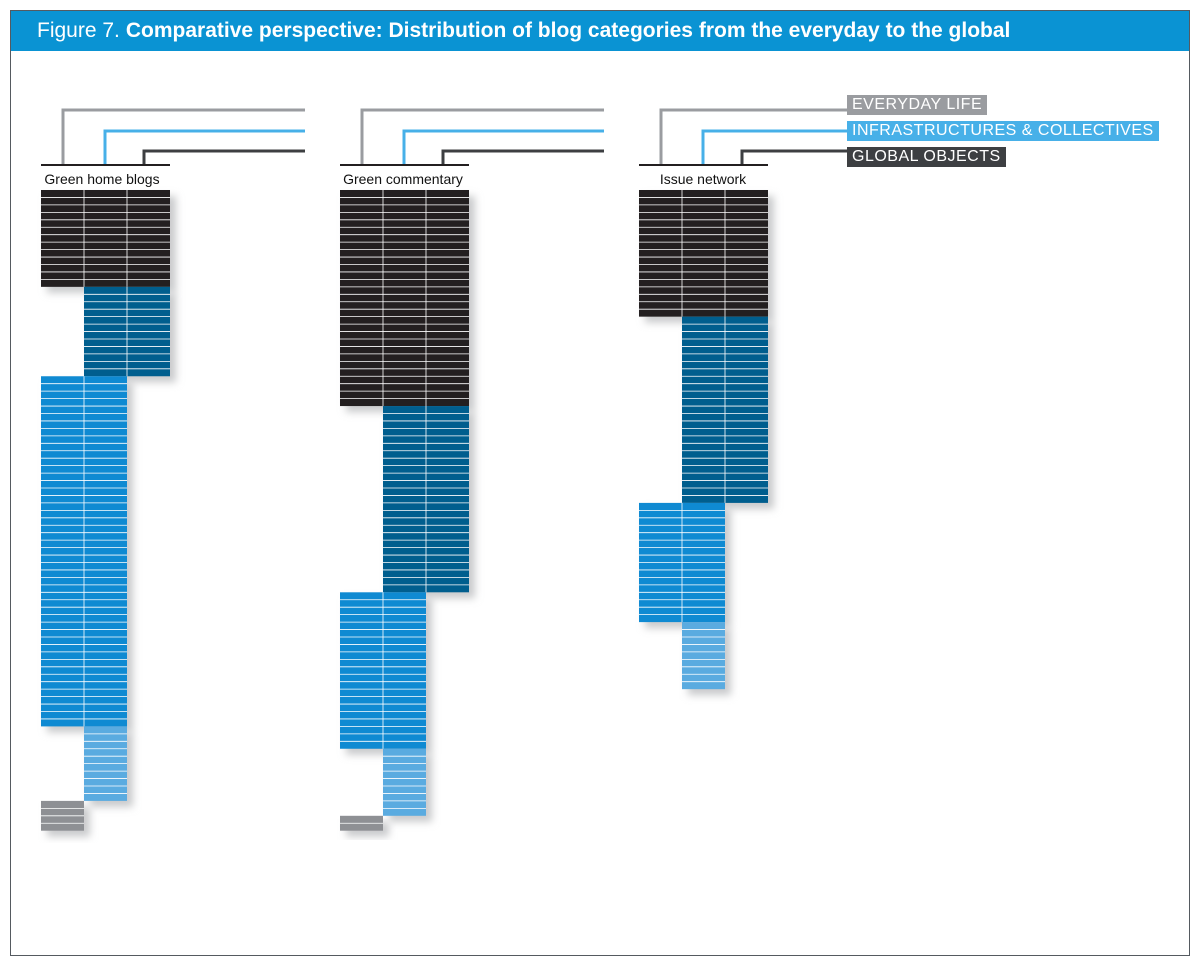 This screenshot has width=1200, height=964. I want to click on group-label-issue-network: Issue network, so click(703, 179).